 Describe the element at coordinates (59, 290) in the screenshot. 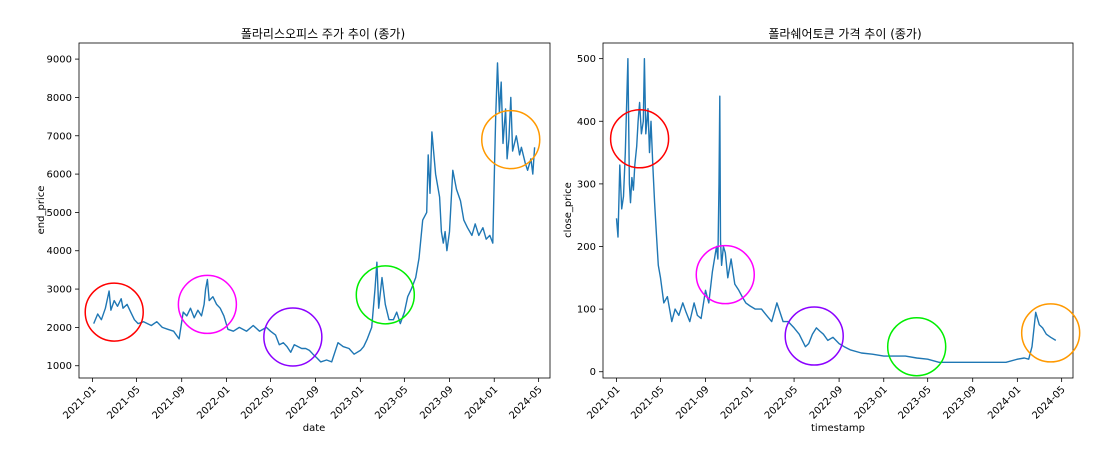

I see `y-tick-label: 3000` at that location.